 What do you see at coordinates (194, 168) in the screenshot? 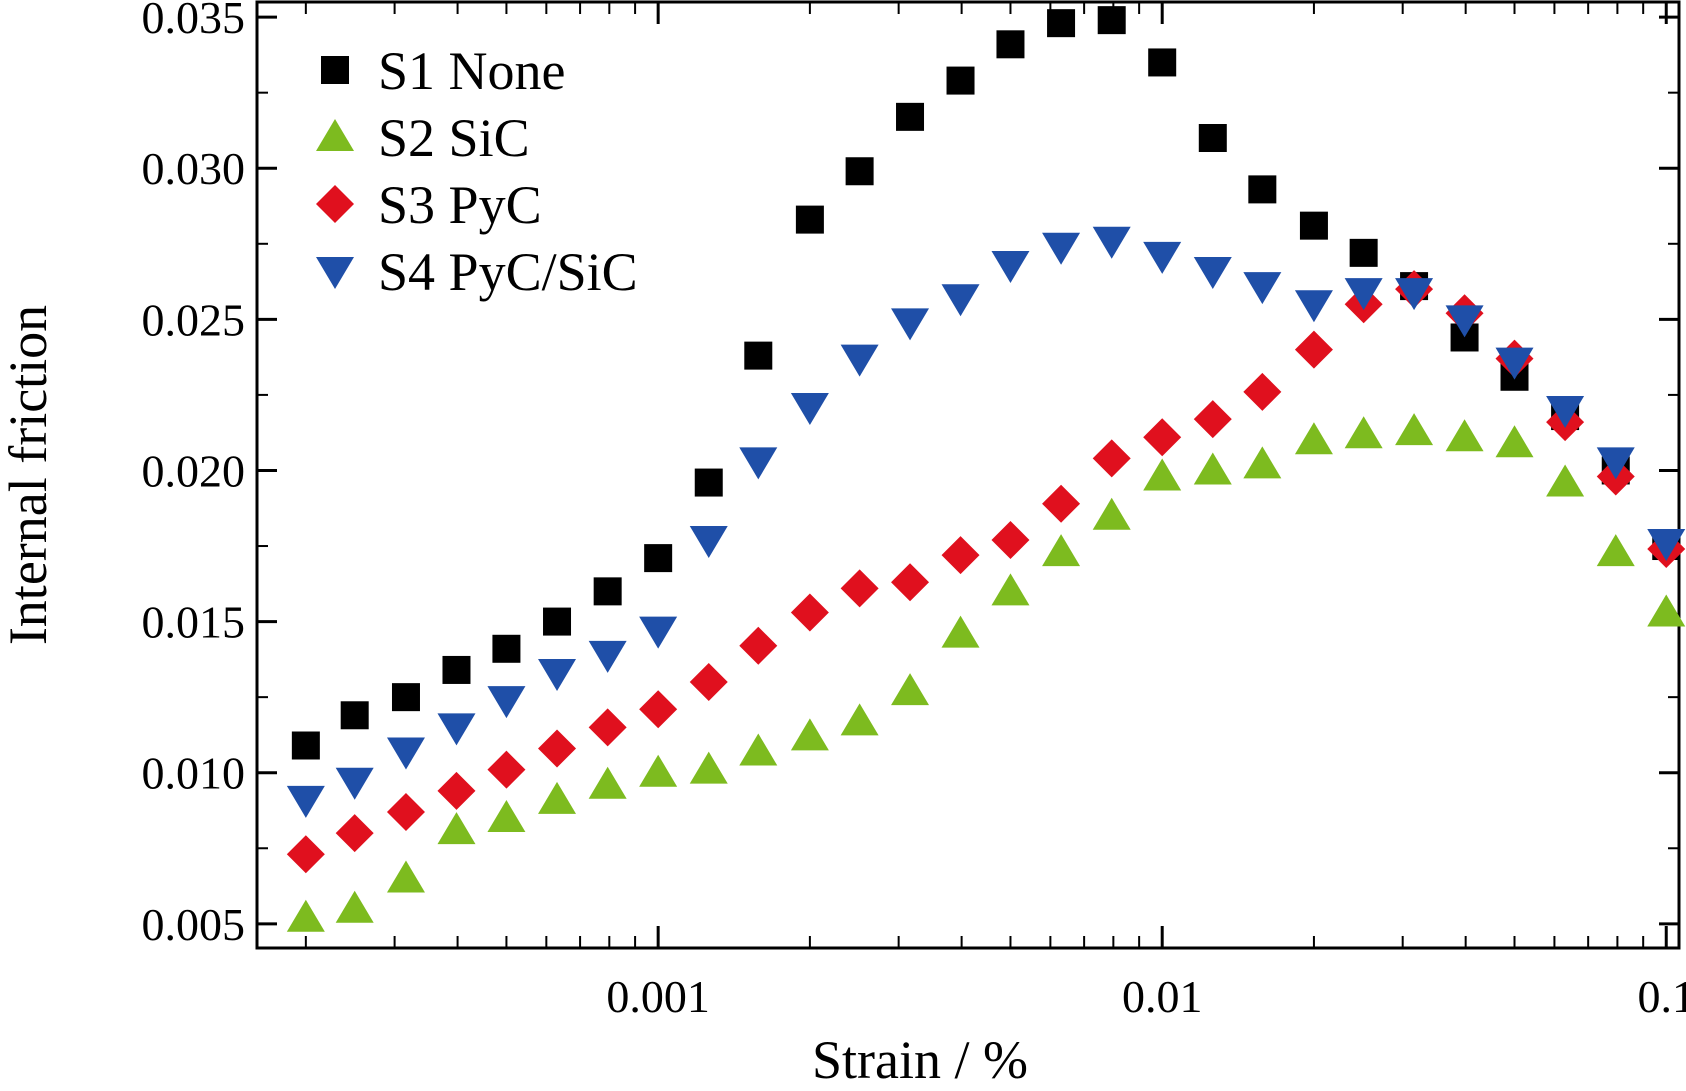
I see `y-tick-label: 0.030` at bounding box center [194, 168].